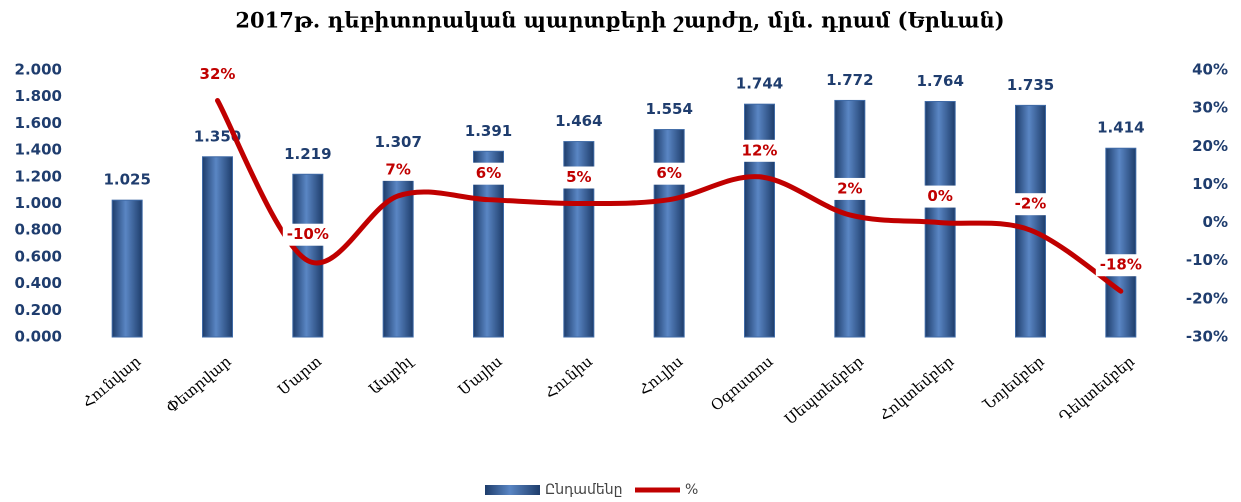 The width and height of the screenshot is (1241, 502). I want to click on bar-label: 1.464, so click(578, 121).